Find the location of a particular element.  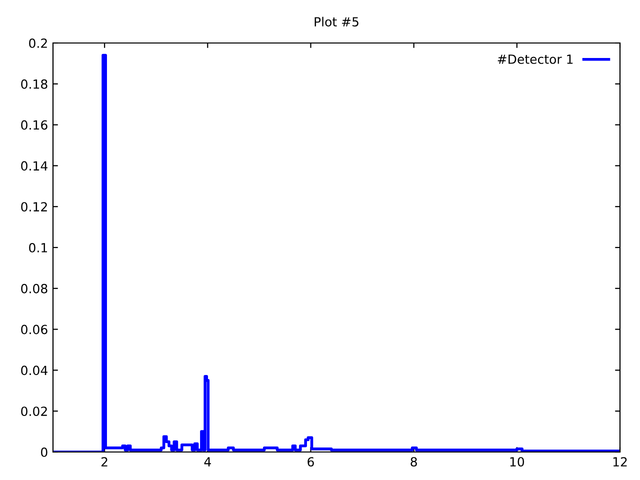

x-tick-label: 12 is located at coordinates (620, 461).